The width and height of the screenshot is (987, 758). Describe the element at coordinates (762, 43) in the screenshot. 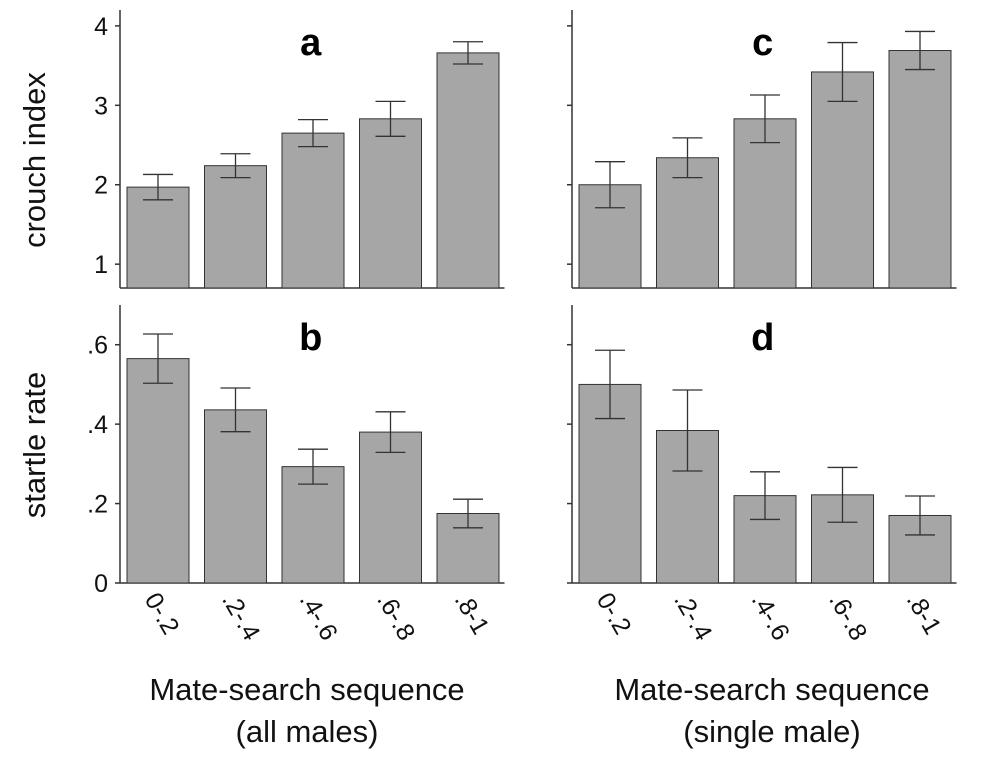

I see `panel-letter-c: c` at that location.